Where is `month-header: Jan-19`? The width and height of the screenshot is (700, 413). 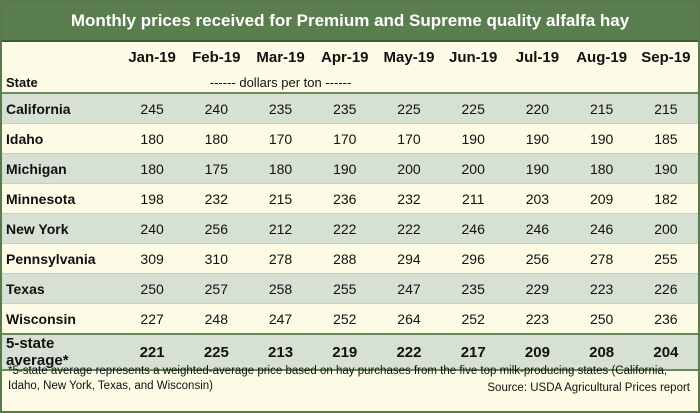
month-header: Jan-19 is located at coordinates (152, 57).